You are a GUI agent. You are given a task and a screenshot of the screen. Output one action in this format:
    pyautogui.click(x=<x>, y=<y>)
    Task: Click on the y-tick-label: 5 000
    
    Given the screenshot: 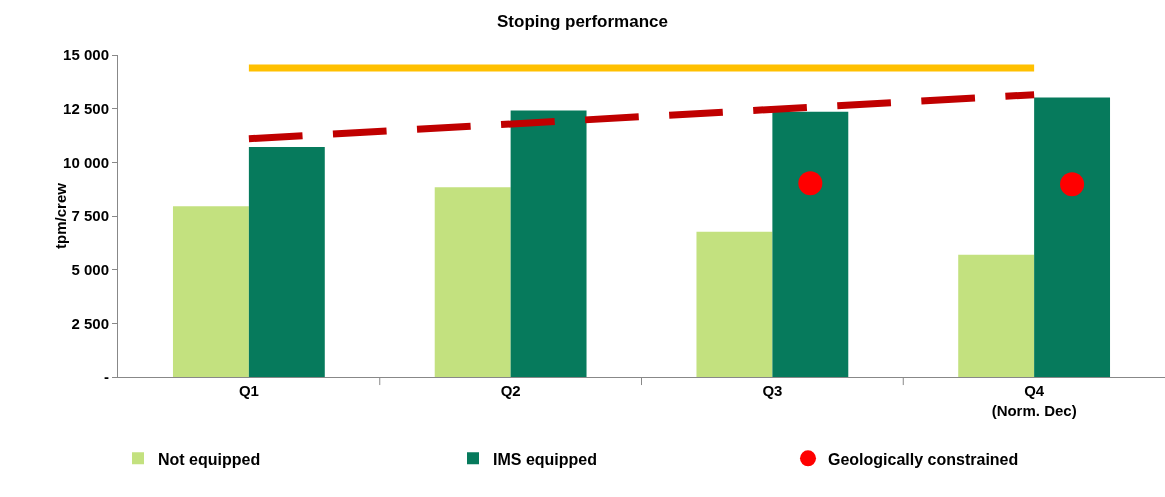 What is the action you would take?
    pyautogui.click(x=90, y=269)
    